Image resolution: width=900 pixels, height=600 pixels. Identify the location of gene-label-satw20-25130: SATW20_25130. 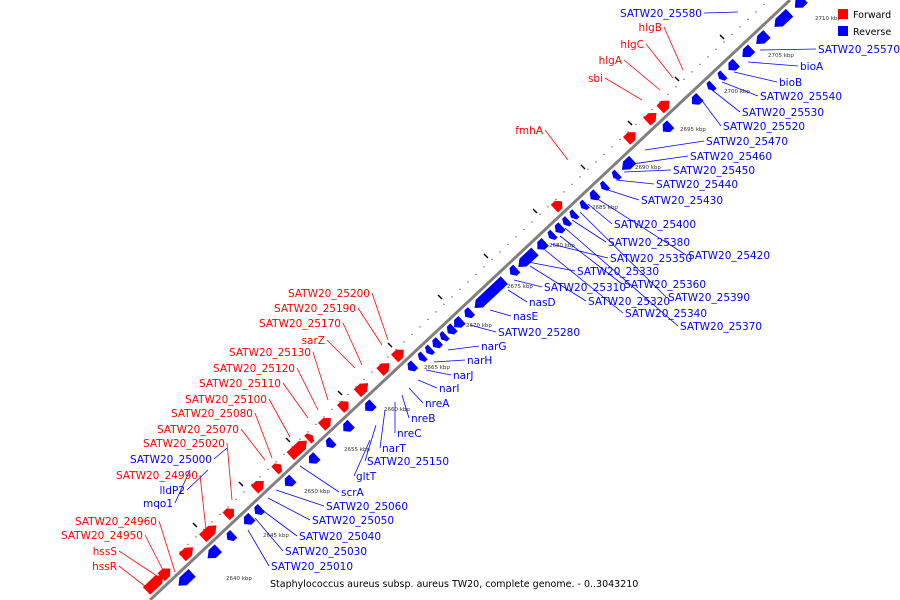
(270, 353).